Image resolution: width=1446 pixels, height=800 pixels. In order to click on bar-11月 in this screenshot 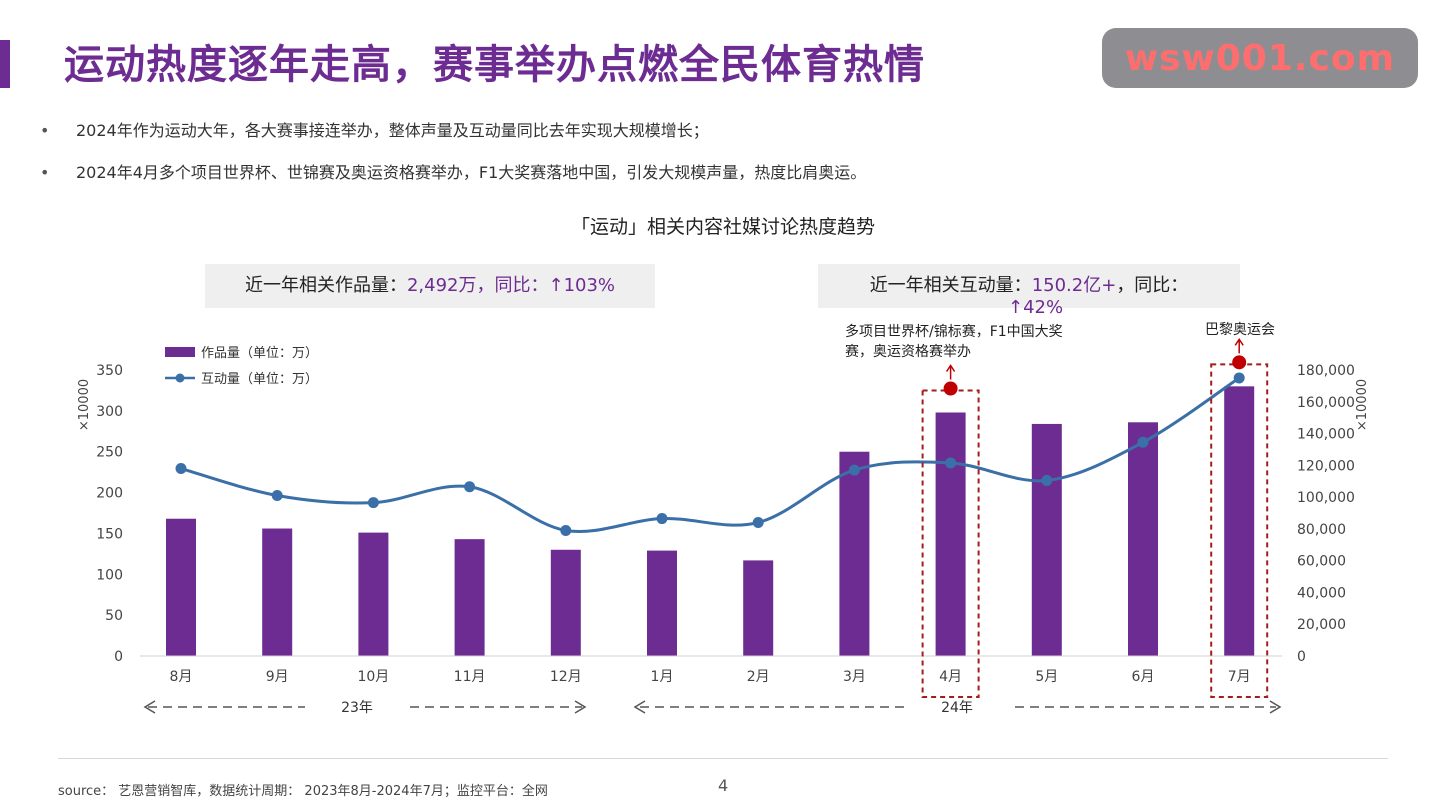, I will do `click(469, 597)`.